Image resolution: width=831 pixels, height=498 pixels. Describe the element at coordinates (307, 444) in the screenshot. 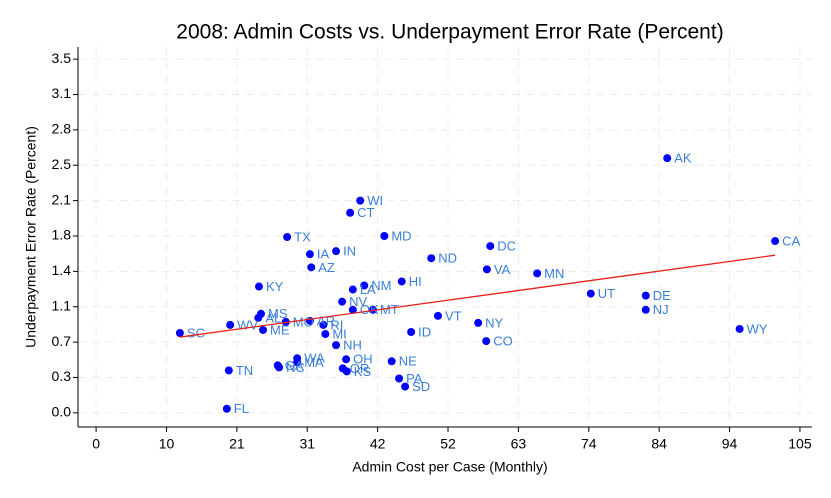

I see `x-tick-label: 31` at that location.